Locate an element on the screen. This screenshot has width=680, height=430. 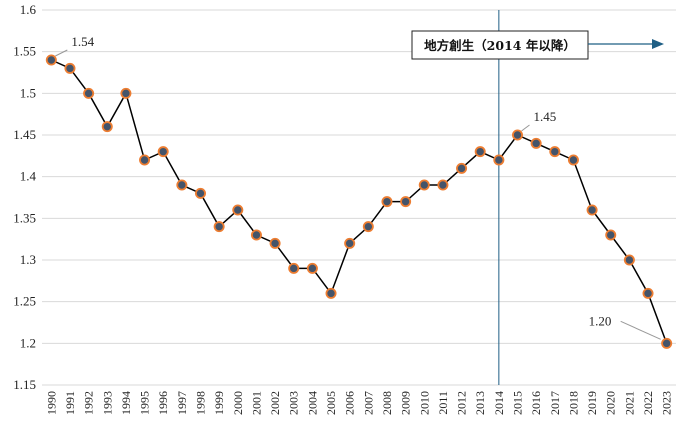
x-tick-label: 2019 is located at coordinates (592, 403).